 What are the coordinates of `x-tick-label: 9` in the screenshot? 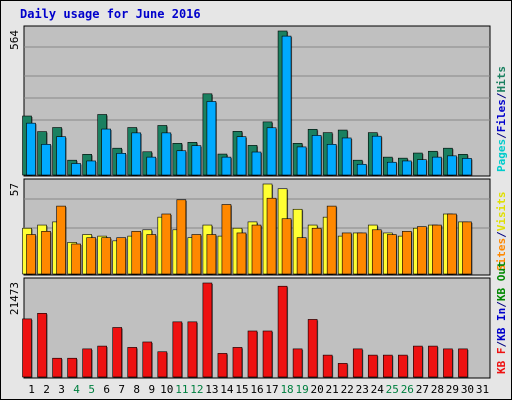 It's located at (151, 389).